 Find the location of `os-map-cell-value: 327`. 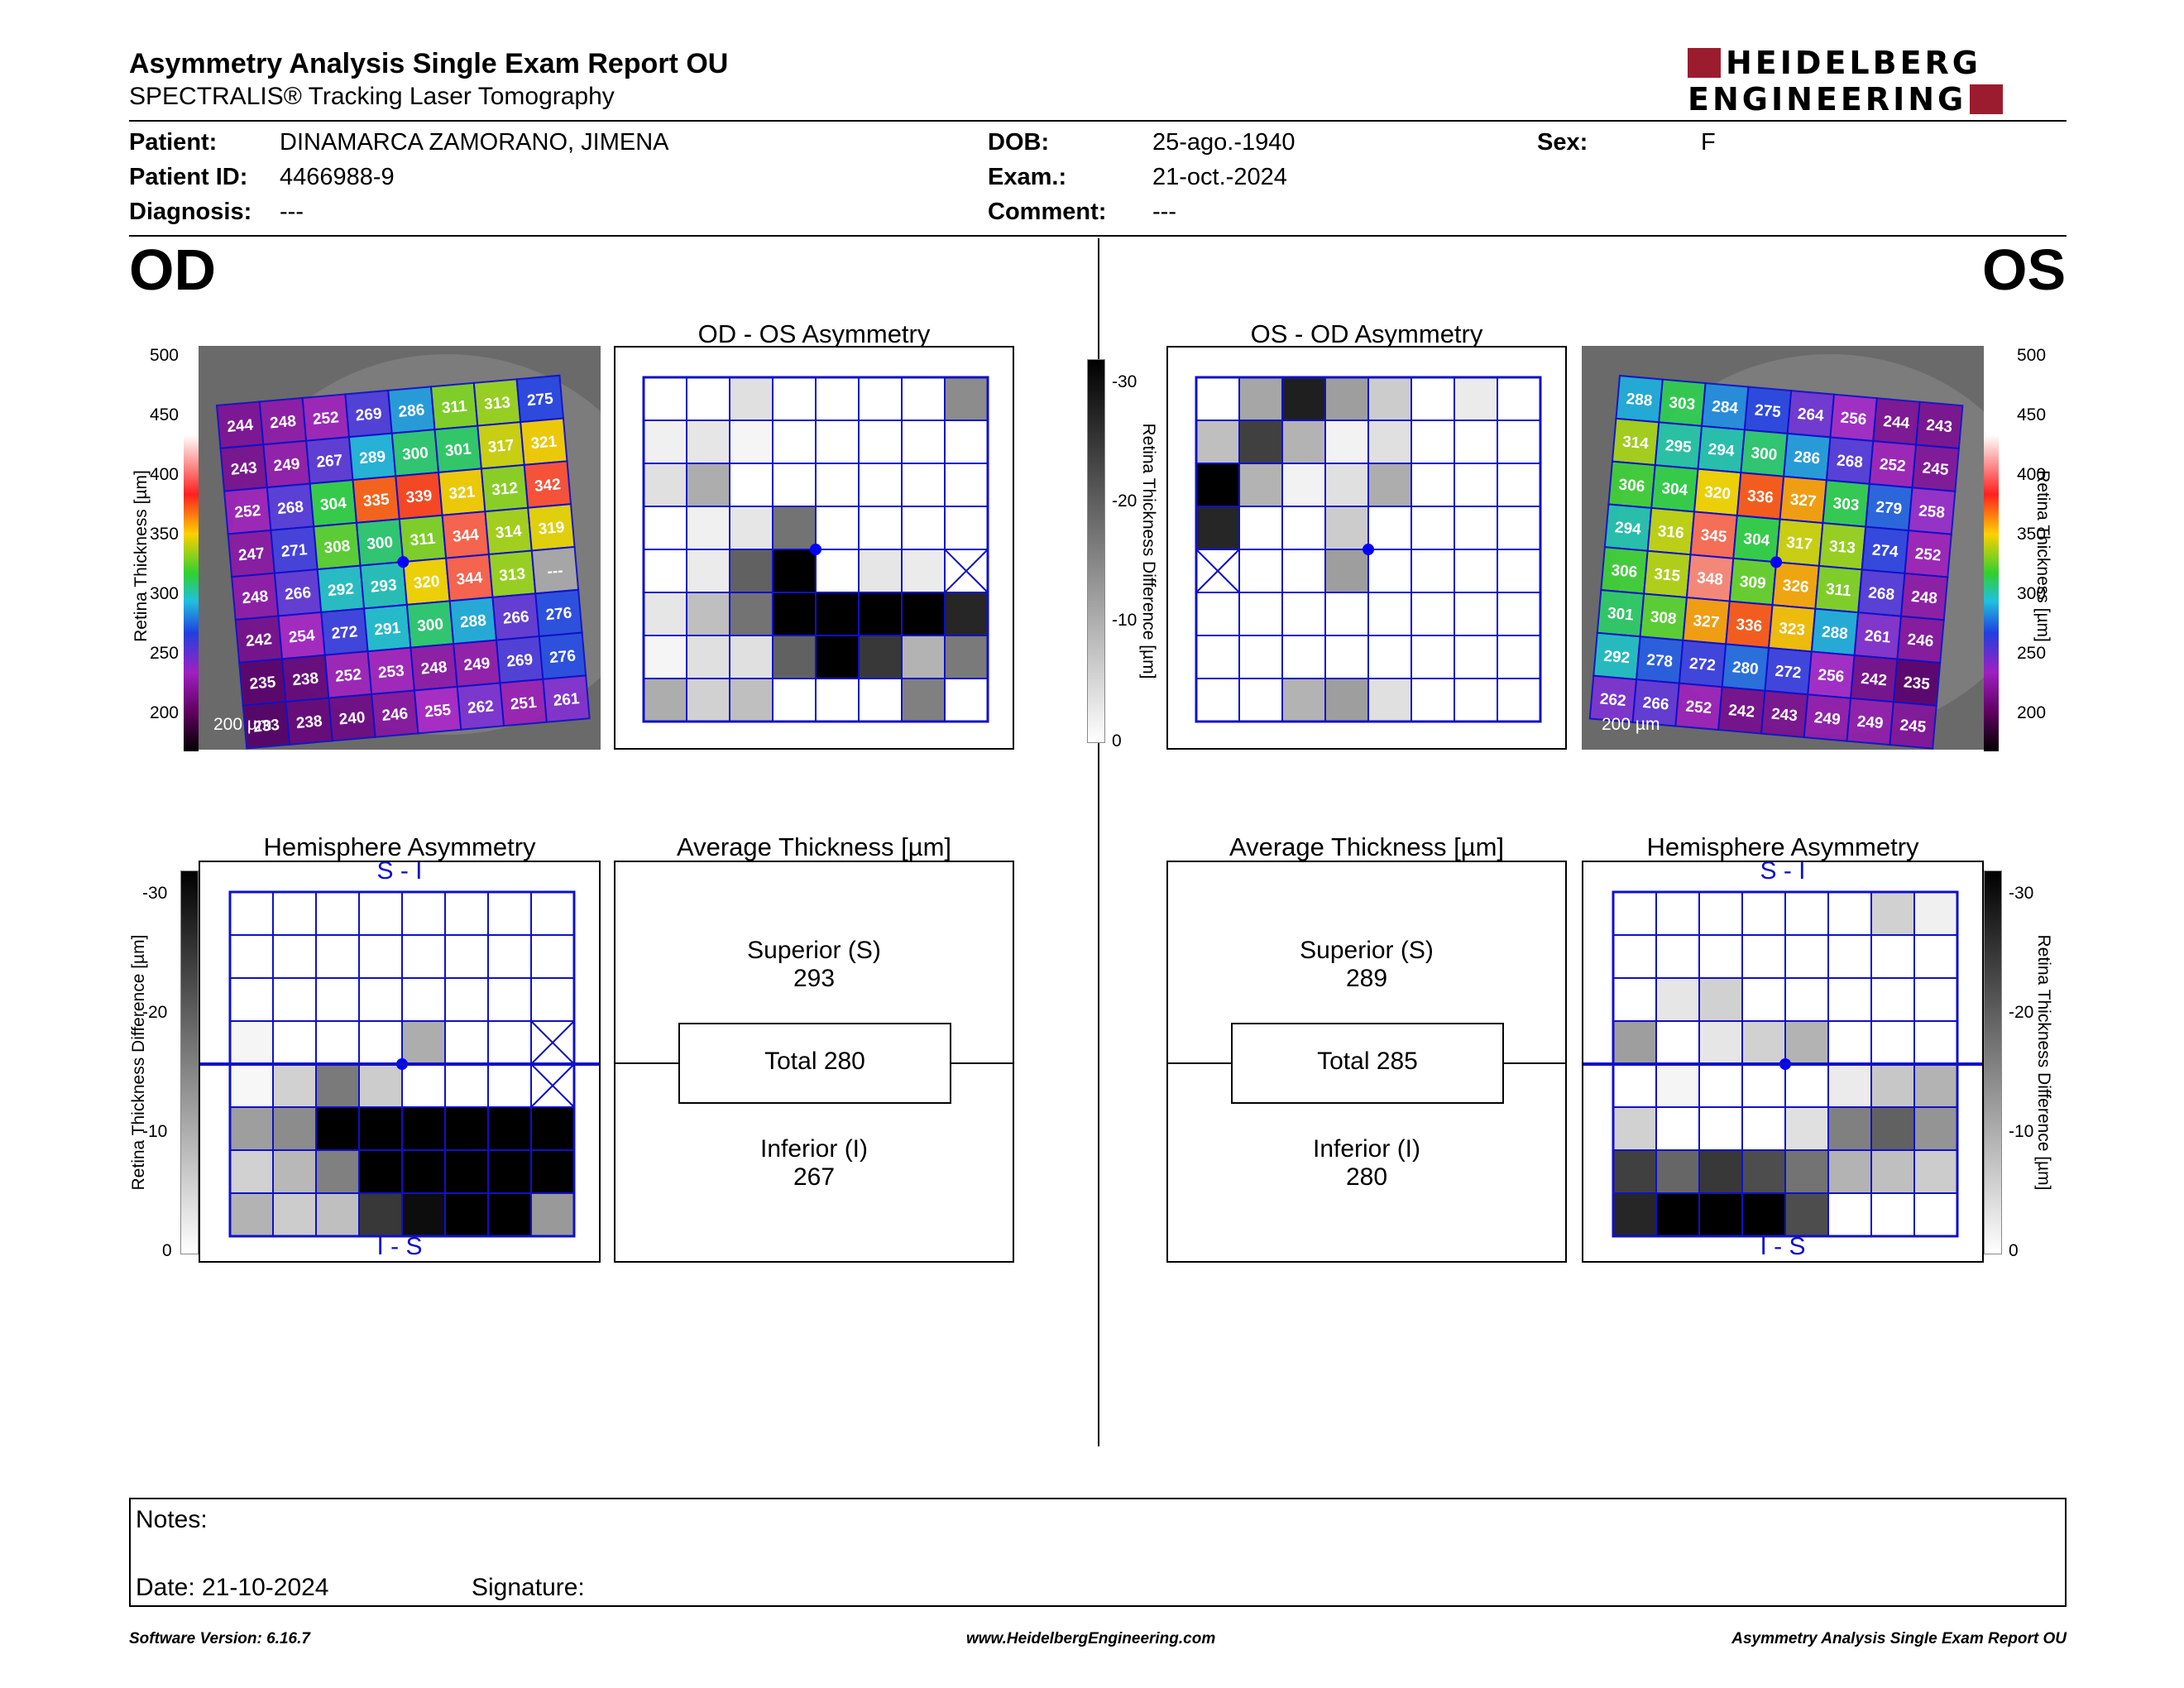

os-map-cell-value: 327 is located at coordinates (1706, 622).